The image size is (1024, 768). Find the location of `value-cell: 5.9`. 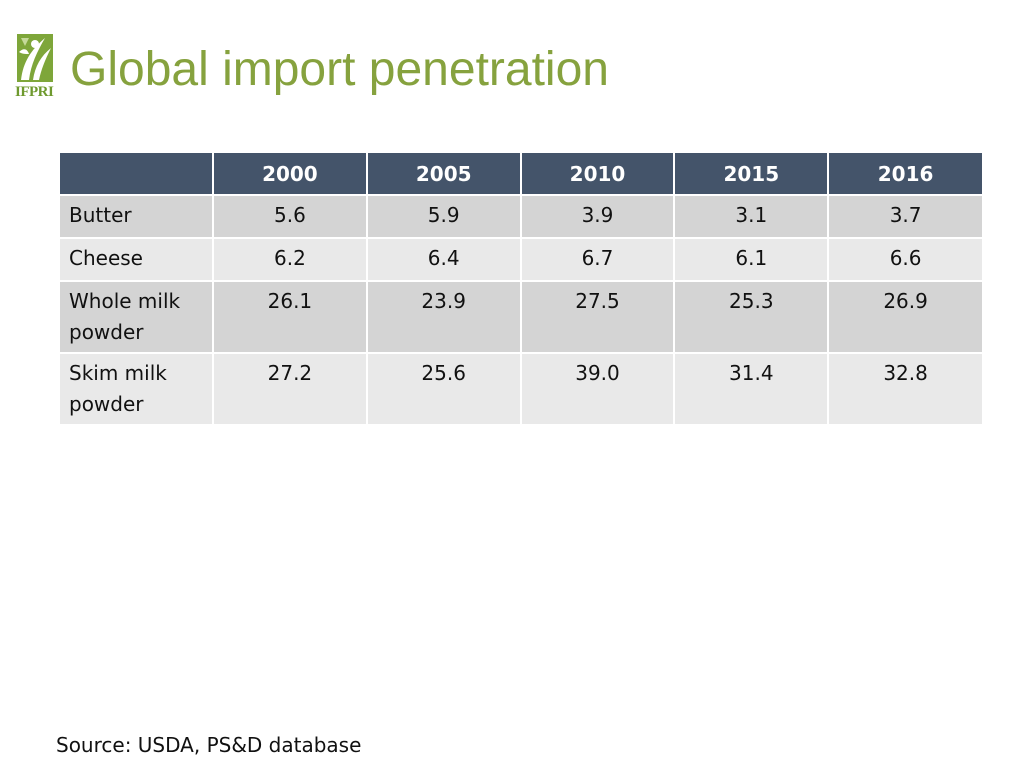

value-cell: 5.9 is located at coordinates (444, 217).